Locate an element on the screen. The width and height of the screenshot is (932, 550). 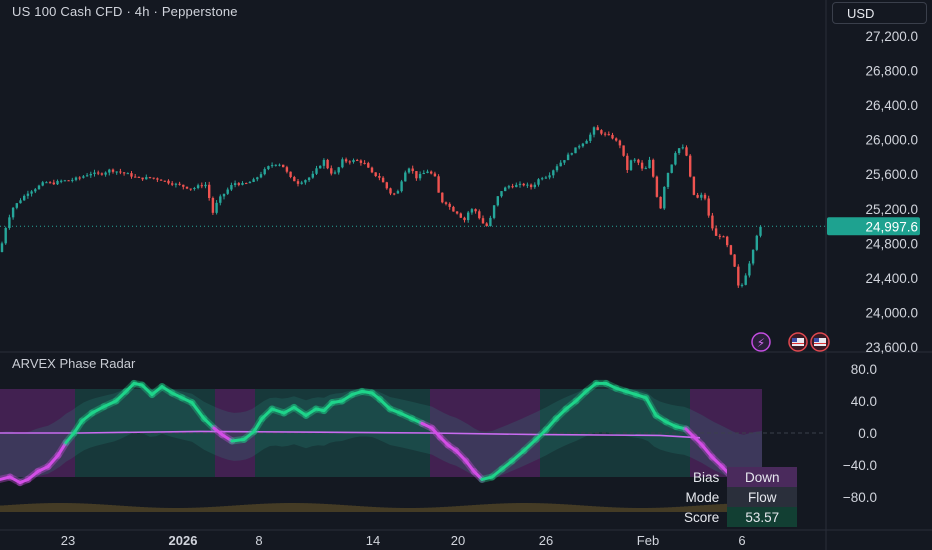
indicator-title: ARVEX Phase Radar is located at coordinates (74, 363).